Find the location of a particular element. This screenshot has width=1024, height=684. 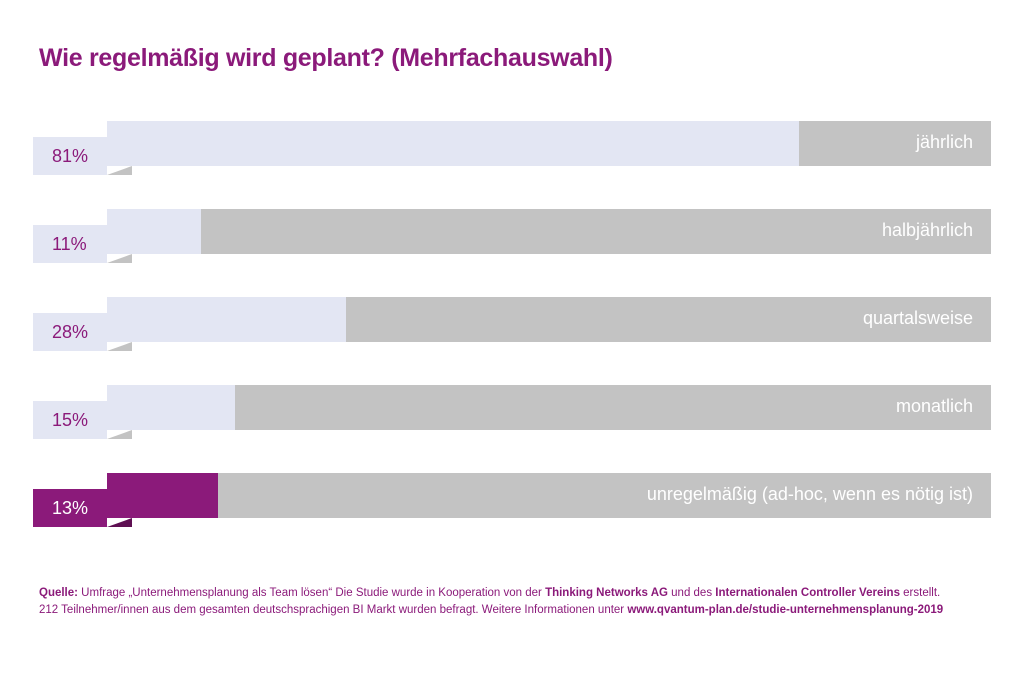

bar-row: jährlich 81% is located at coordinates (512, 151).